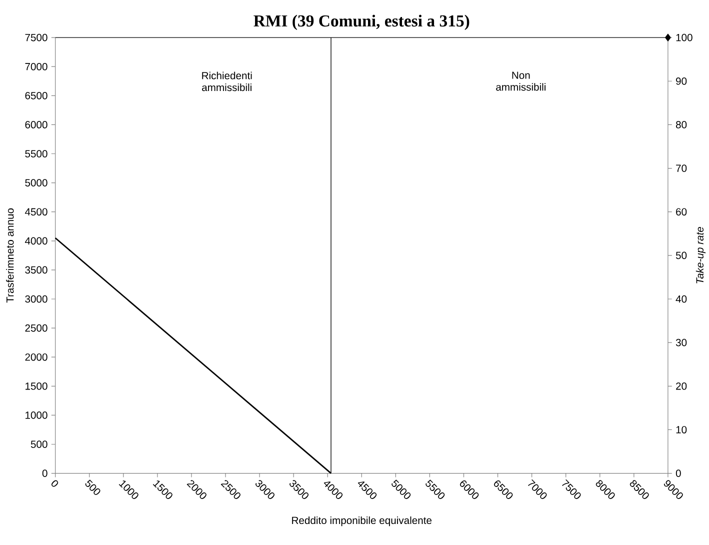 This screenshot has height=545, width=709. I want to click on y-tick-label: 2500, so click(36, 328).